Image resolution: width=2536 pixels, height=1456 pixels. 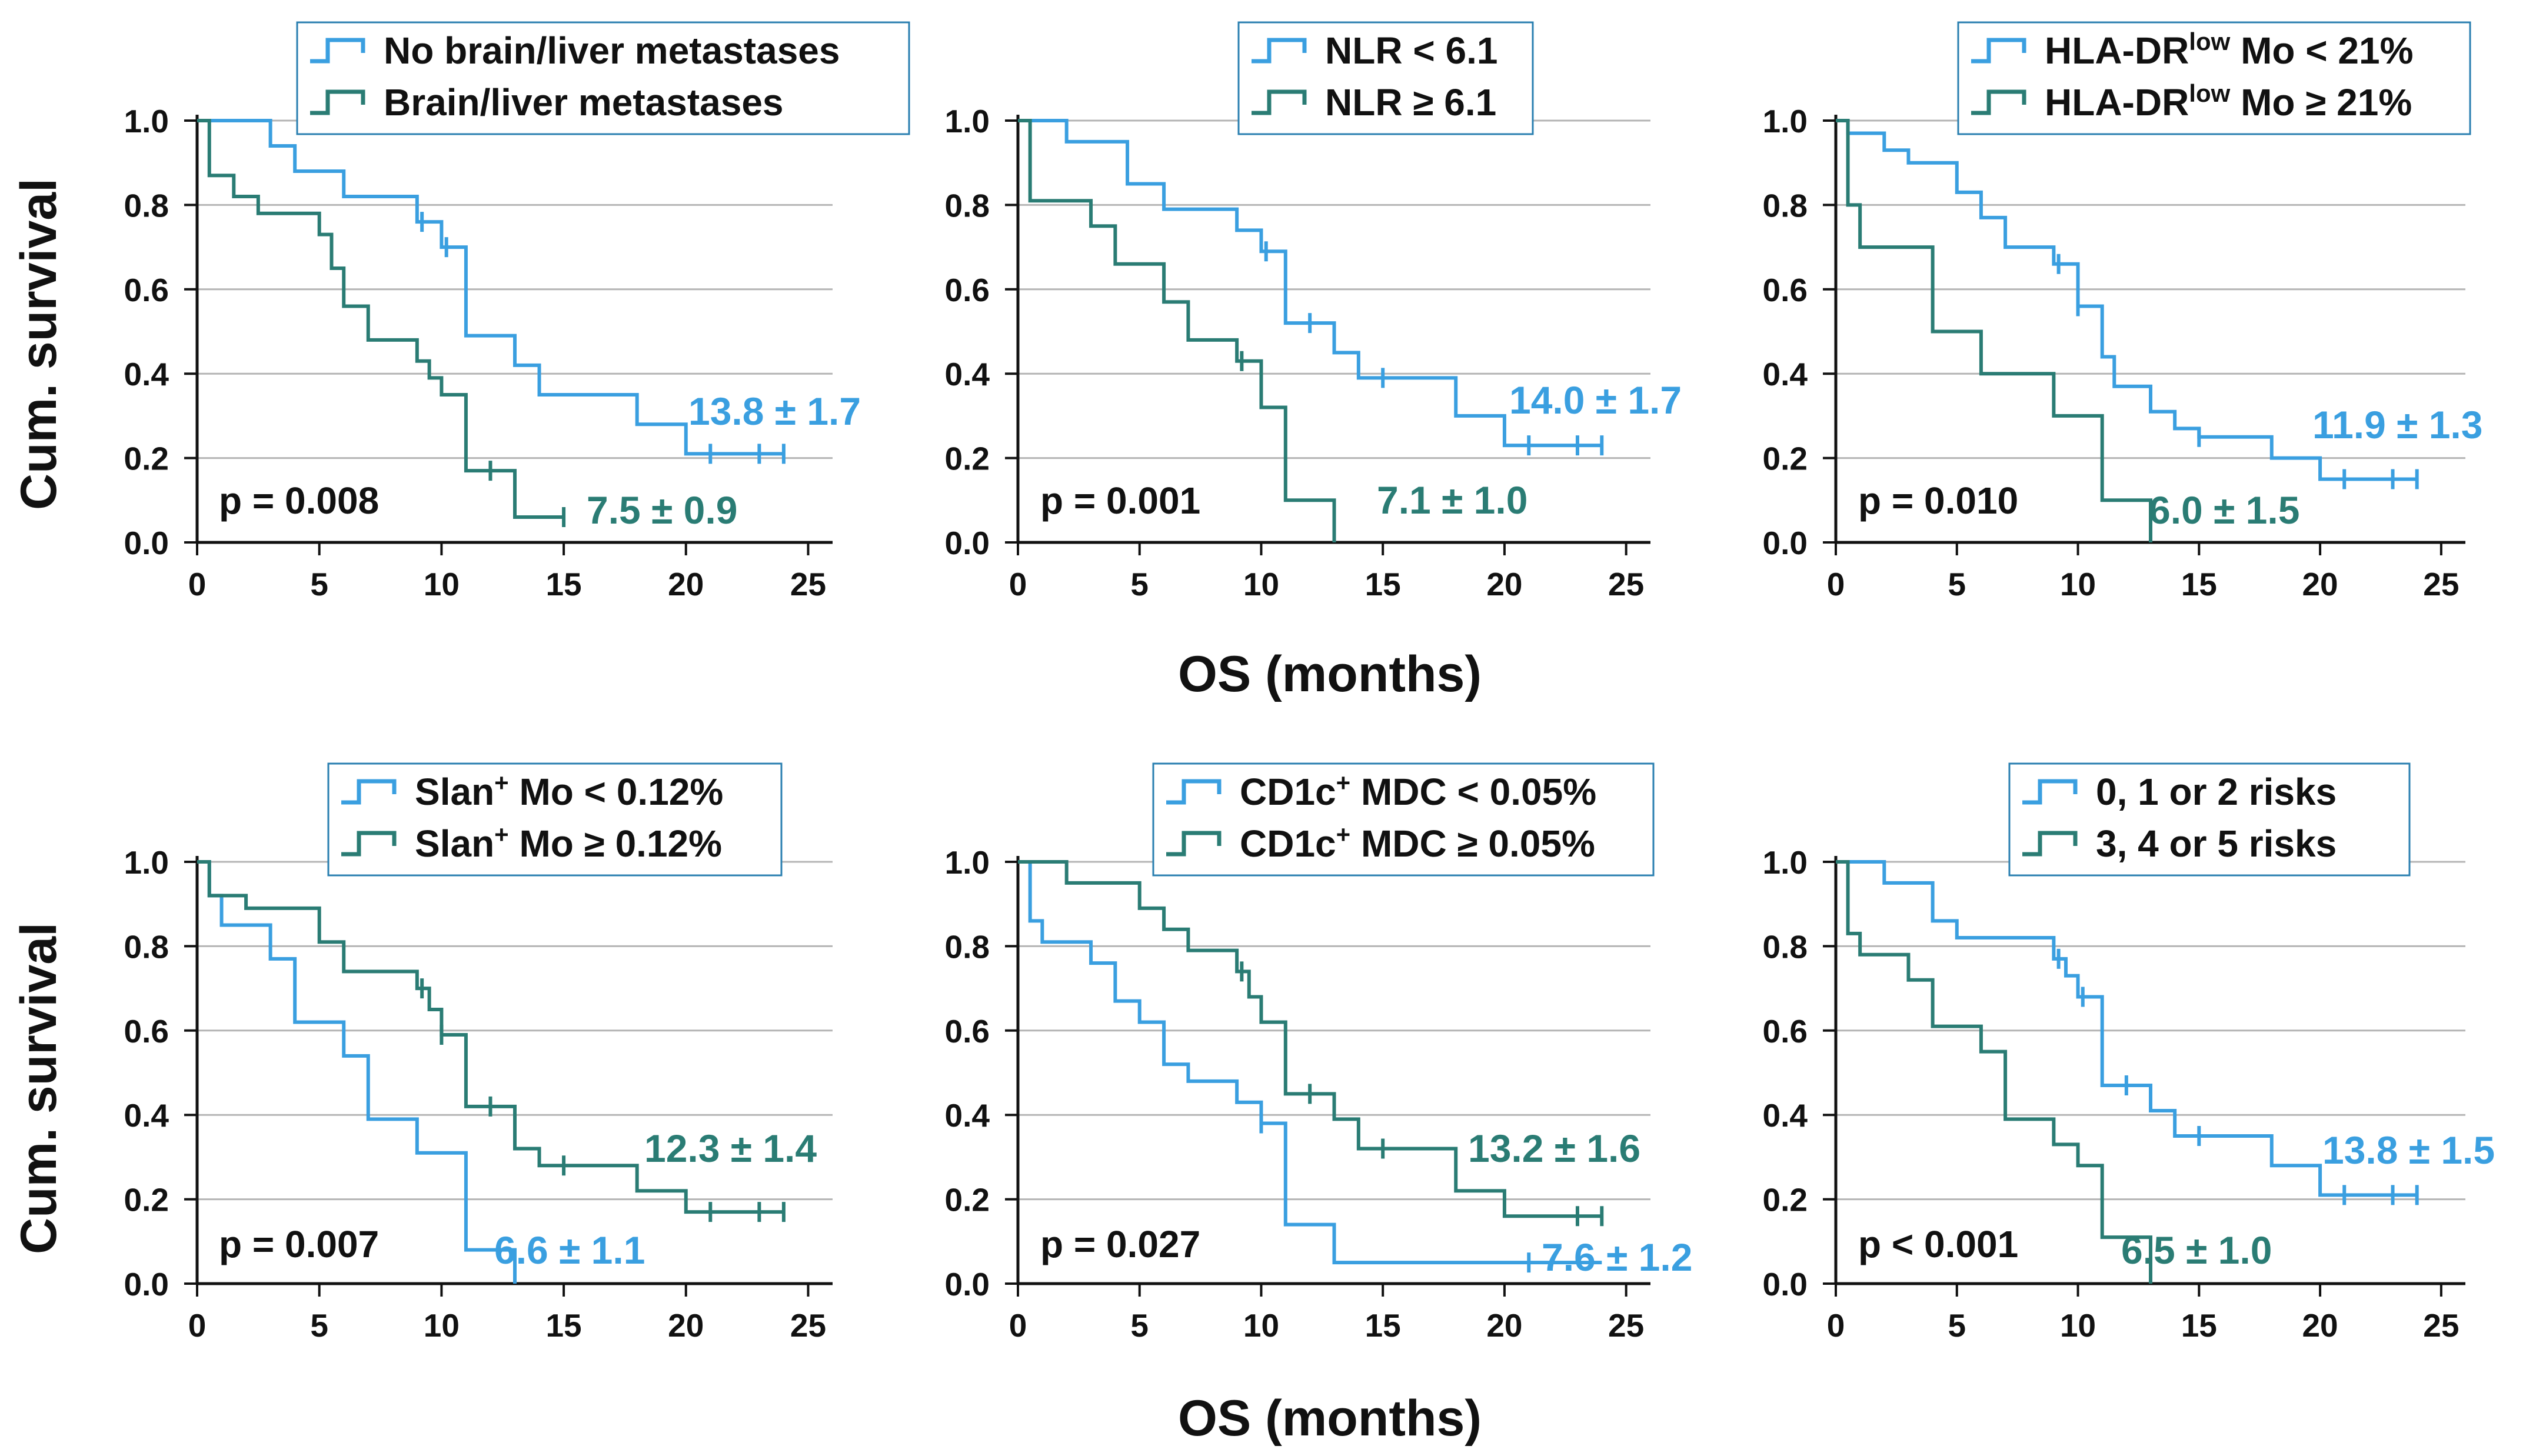 What do you see at coordinates (584, 102) in the screenshot?
I see `legend-label: Brain/liver metastases` at bounding box center [584, 102].